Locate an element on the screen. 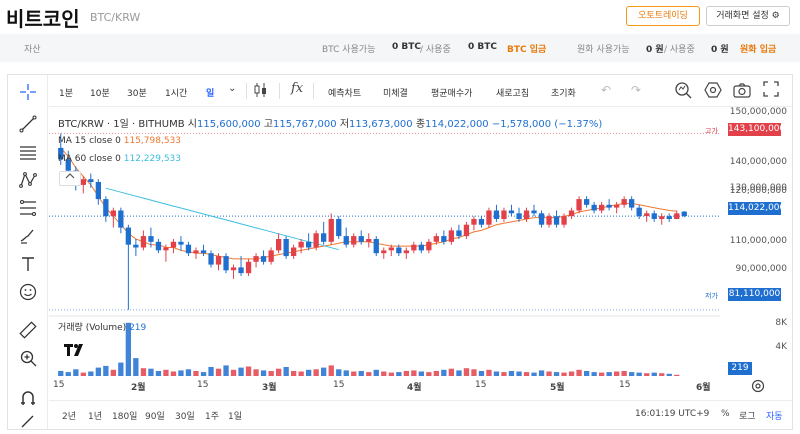 This screenshot has height=434, width=800. range-2y: 2년 is located at coordinates (69, 417).